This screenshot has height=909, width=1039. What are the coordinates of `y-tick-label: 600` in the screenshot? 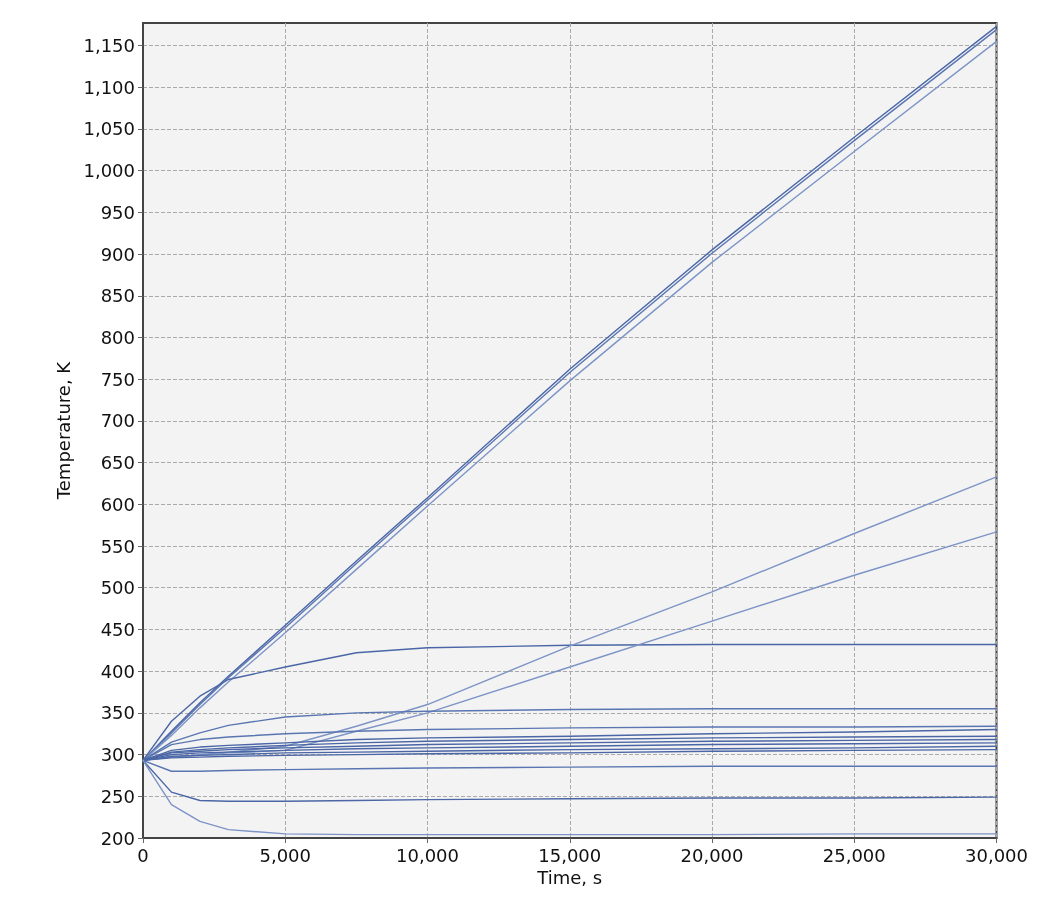 It's located at (117, 504).